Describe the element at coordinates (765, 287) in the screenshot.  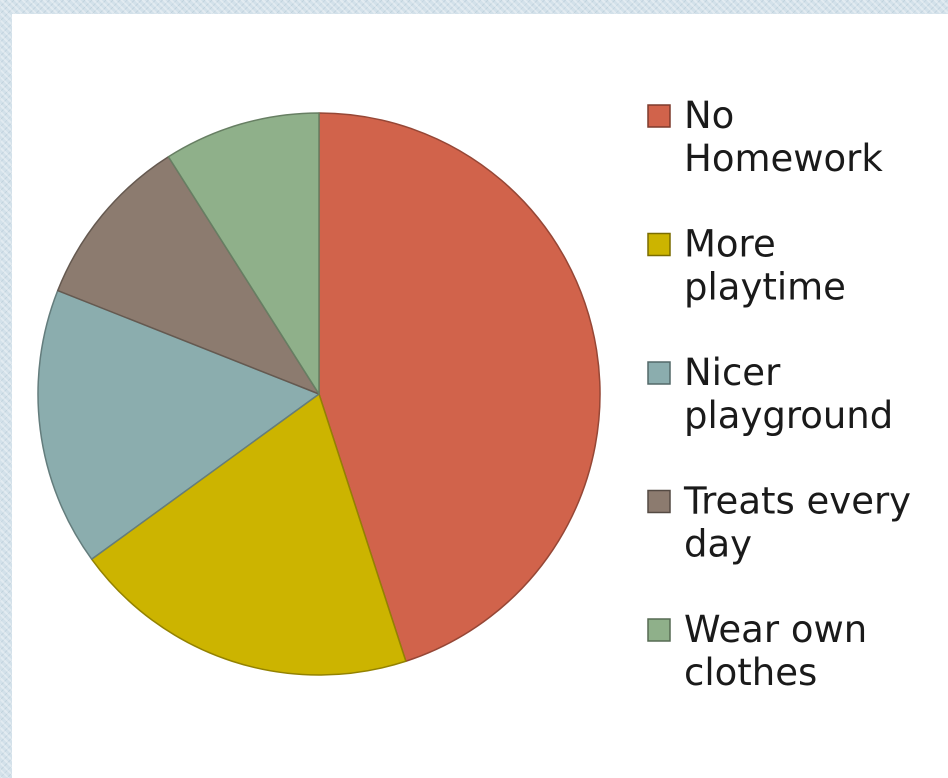
I see `legend-label-1-line-1: playtime` at that location.